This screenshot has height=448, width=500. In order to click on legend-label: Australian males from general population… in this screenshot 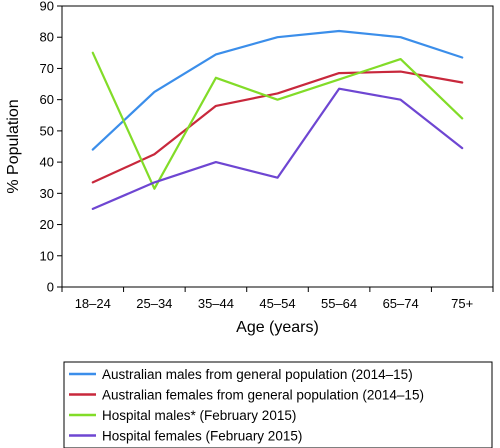, I will do `click(257, 374)`.